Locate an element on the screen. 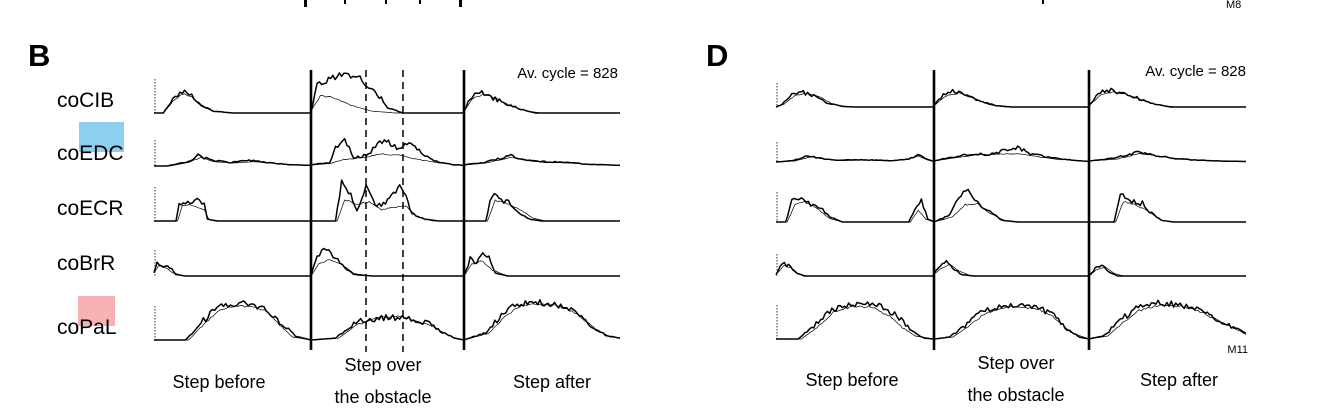 The width and height of the screenshot is (1327, 412). highlight-copal is located at coordinates (96, 311).